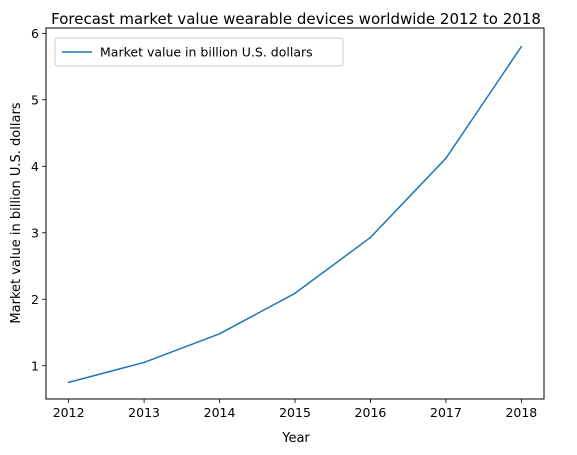 This screenshot has height=455, width=577. Describe the element at coordinates (206, 52) in the screenshot. I see `legend-label: Market value in billion U.S. dollars` at that location.